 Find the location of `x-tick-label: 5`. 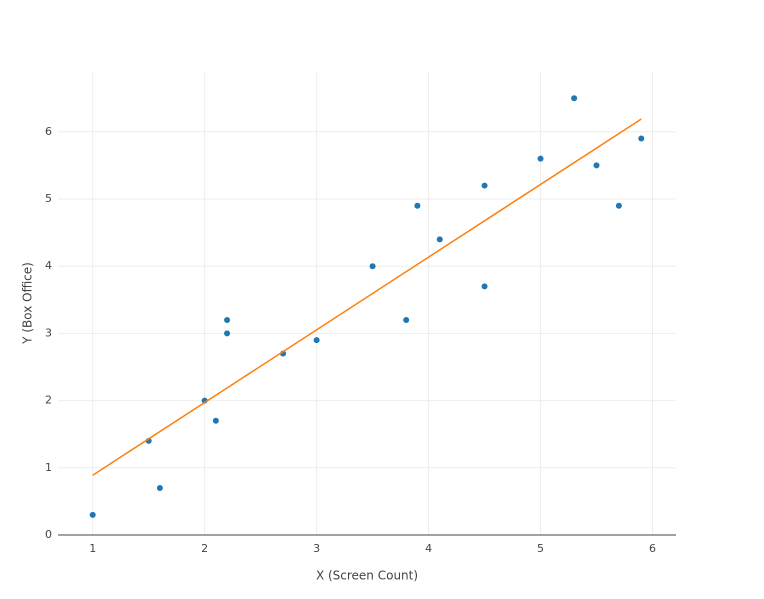

x-tick-label: 5 is located at coordinates (540, 548).